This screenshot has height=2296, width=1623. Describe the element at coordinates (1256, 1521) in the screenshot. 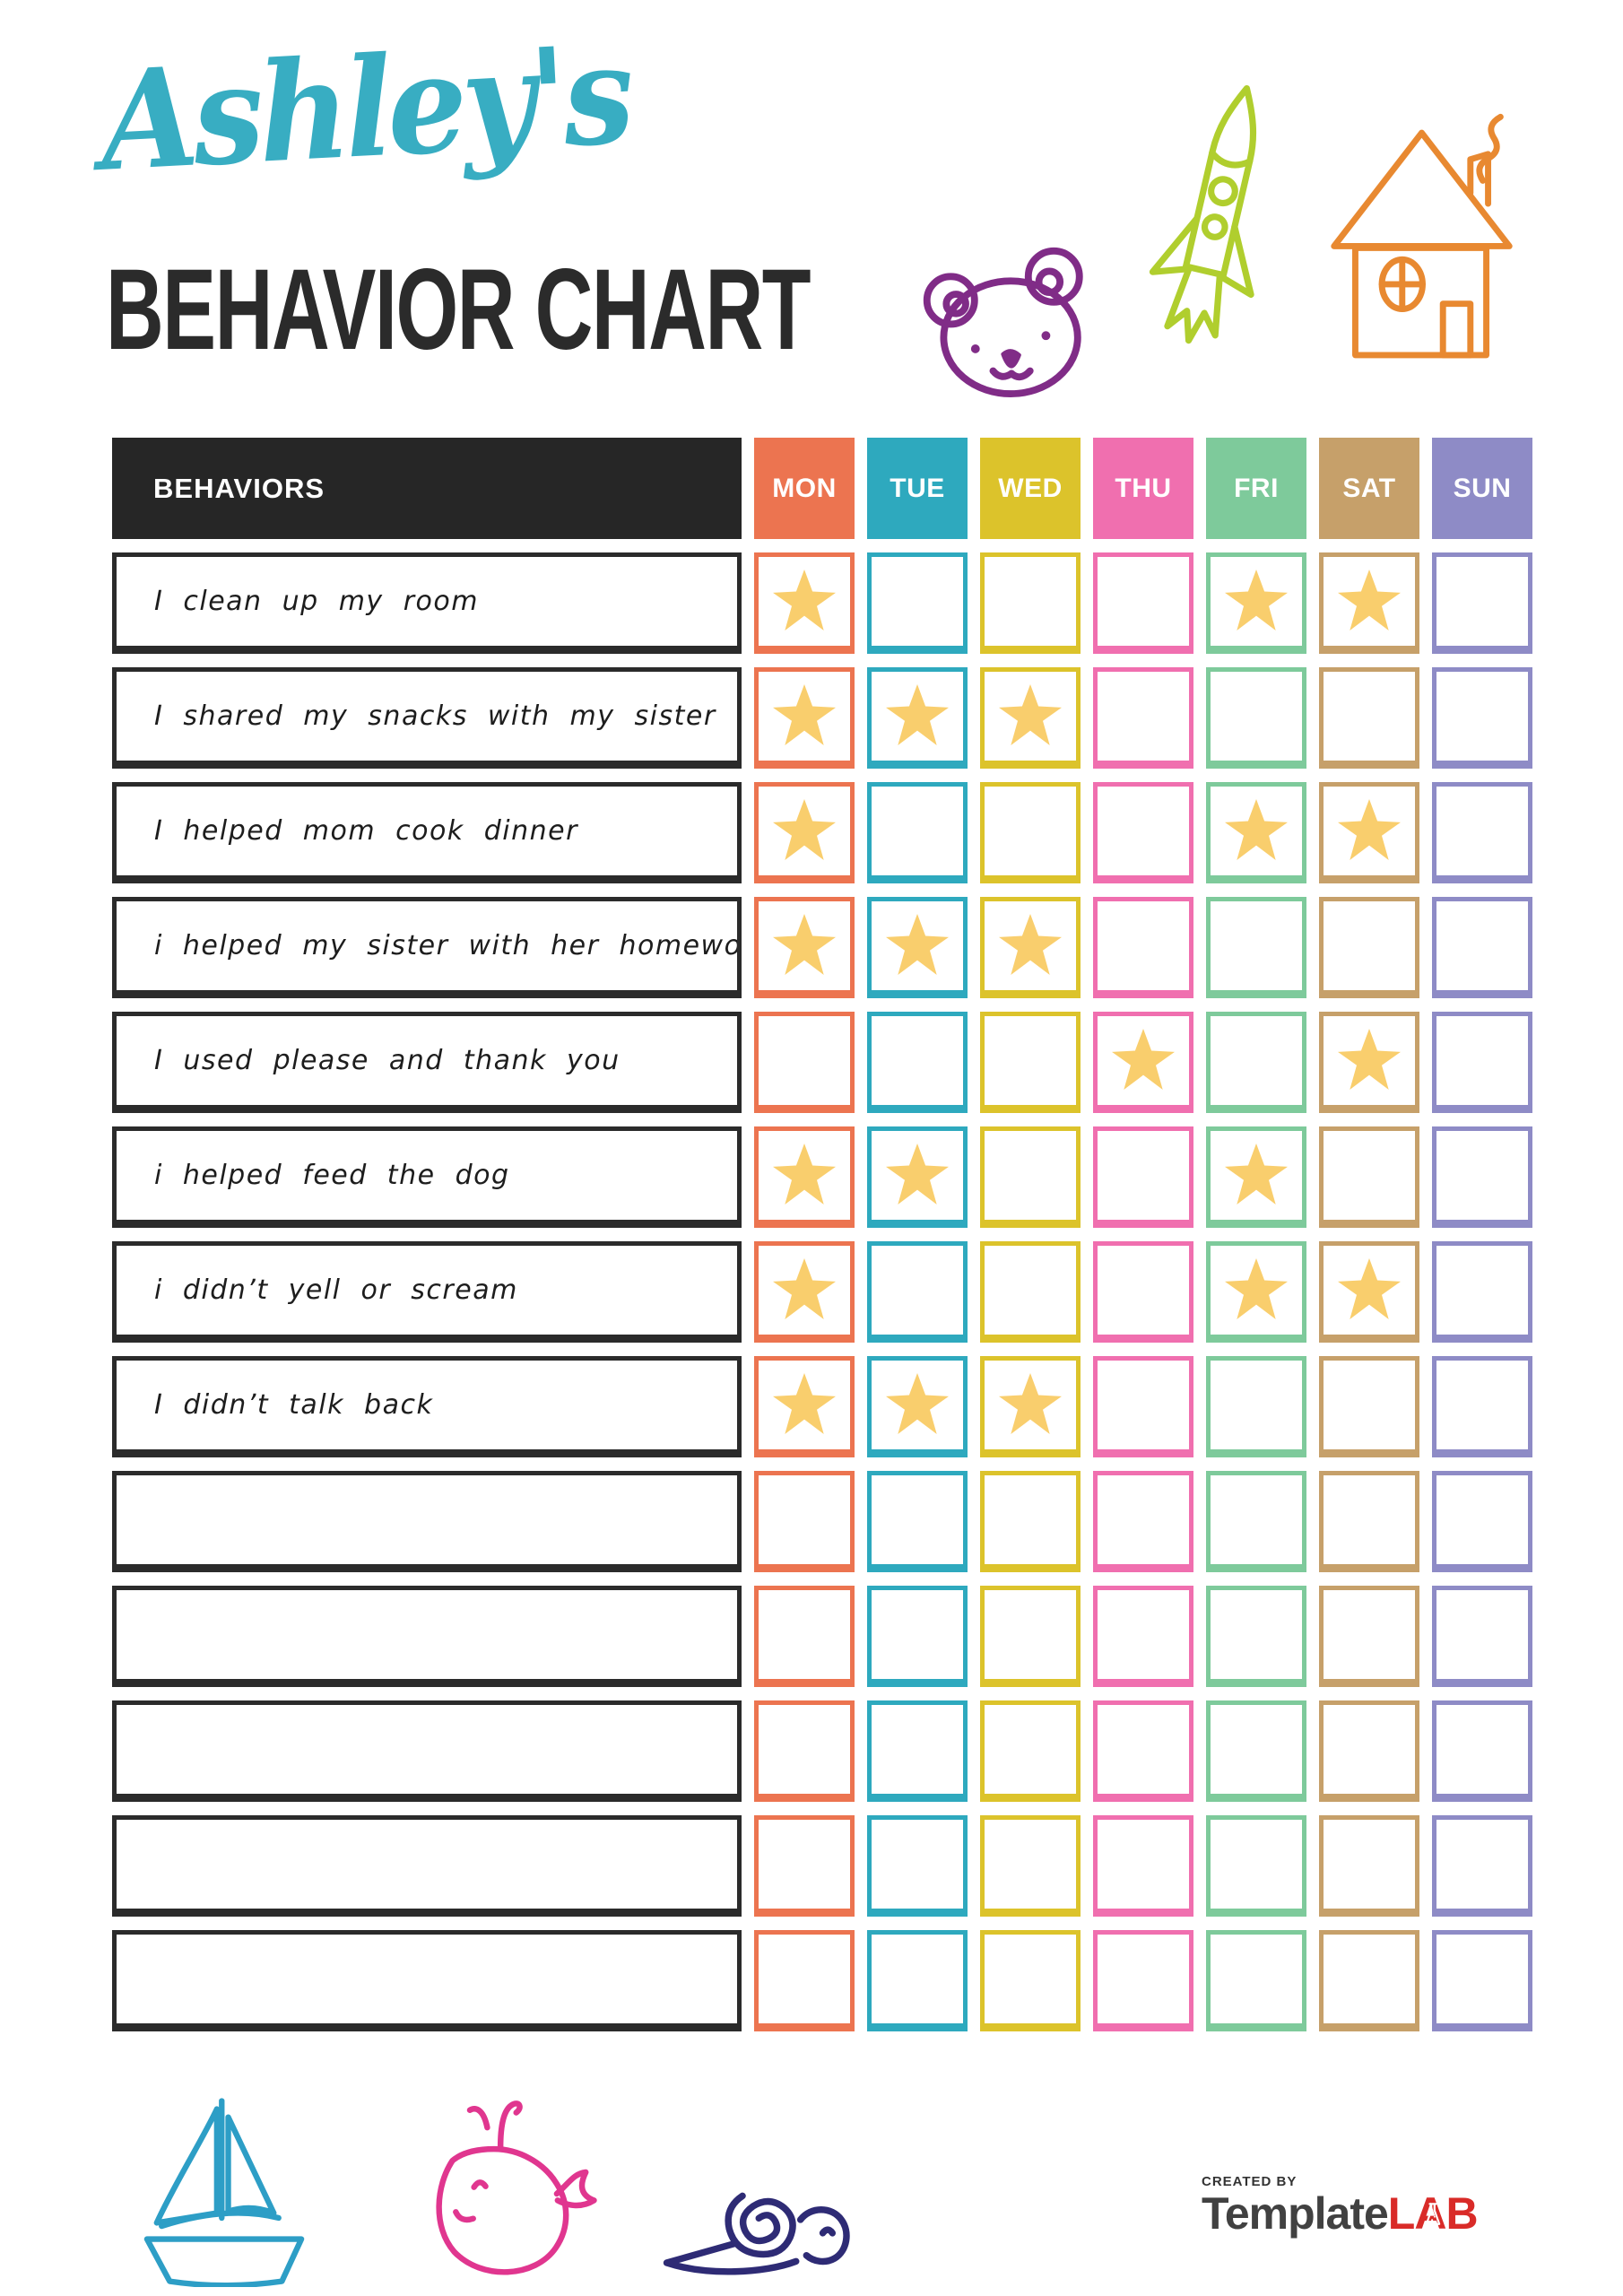

I see `star-cell-fri-row9` at that location.